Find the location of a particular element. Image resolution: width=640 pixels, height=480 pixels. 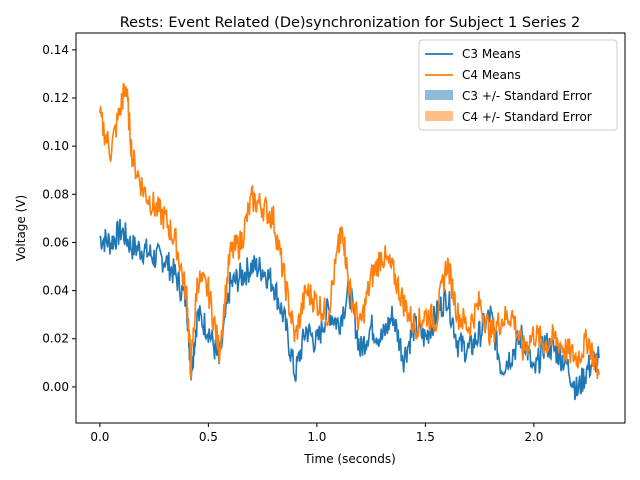

legend-box is located at coordinates (518, 85).